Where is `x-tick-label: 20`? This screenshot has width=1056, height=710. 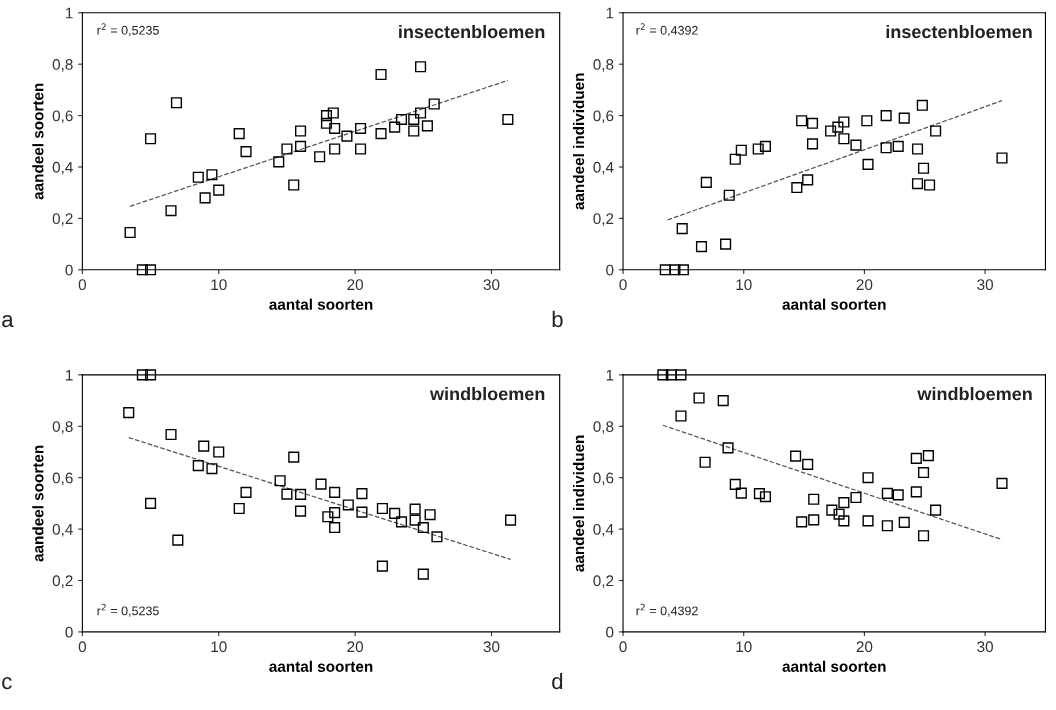 x-tick-label: 20 is located at coordinates (355, 285).